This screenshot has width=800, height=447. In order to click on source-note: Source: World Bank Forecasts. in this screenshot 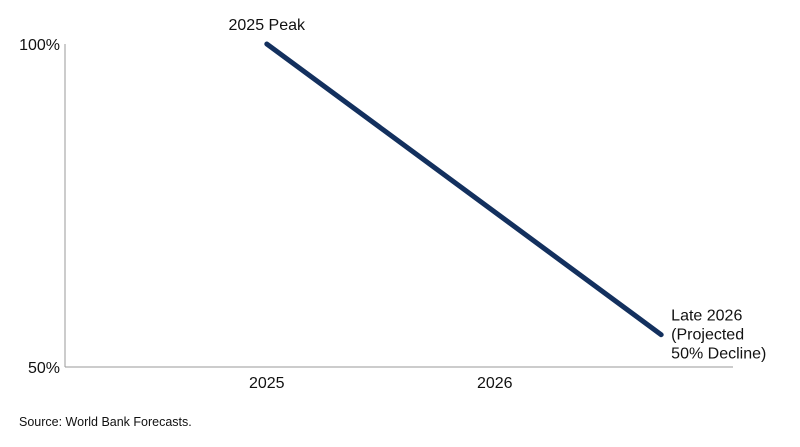, I will do `click(105, 422)`.